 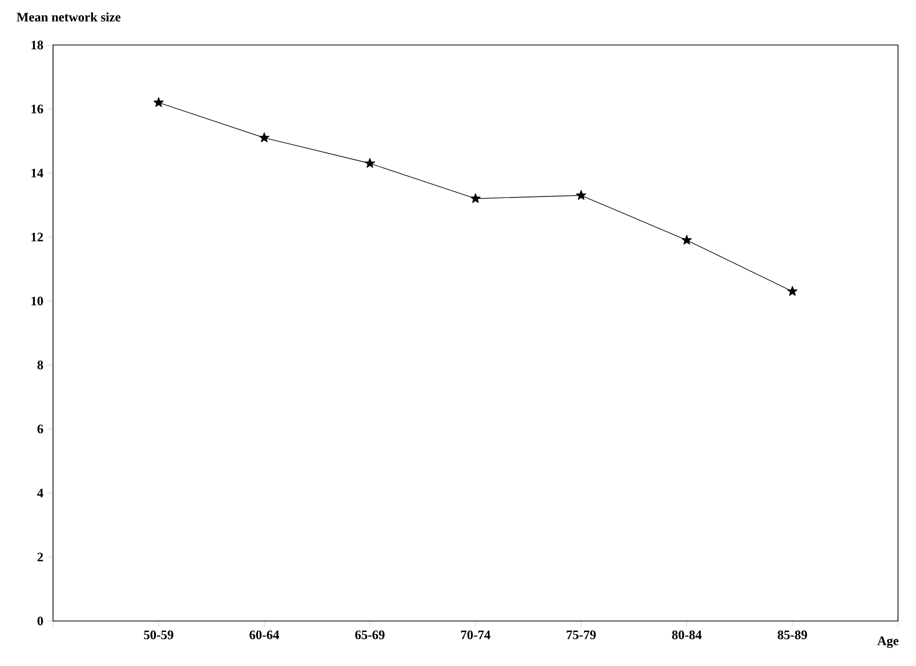 I want to click on y-tick-label: 12, so click(x=37, y=237).